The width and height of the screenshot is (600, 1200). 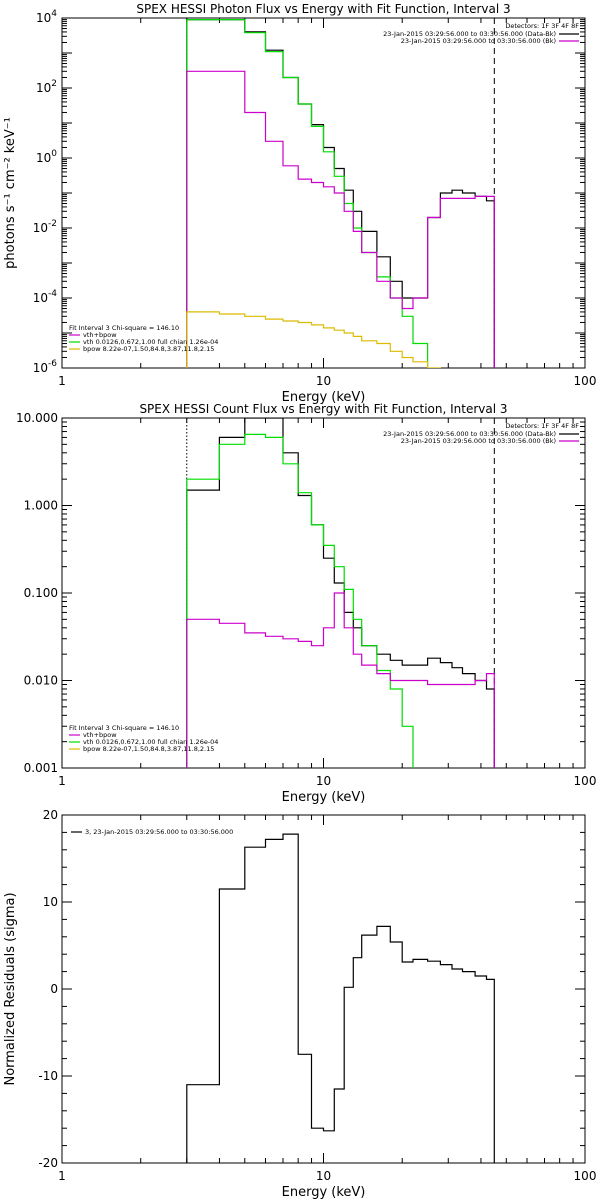 What do you see at coordinates (323, 781) in the screenshot?
I see `count-xtick-label: 10` at bounding box center [323, 781].